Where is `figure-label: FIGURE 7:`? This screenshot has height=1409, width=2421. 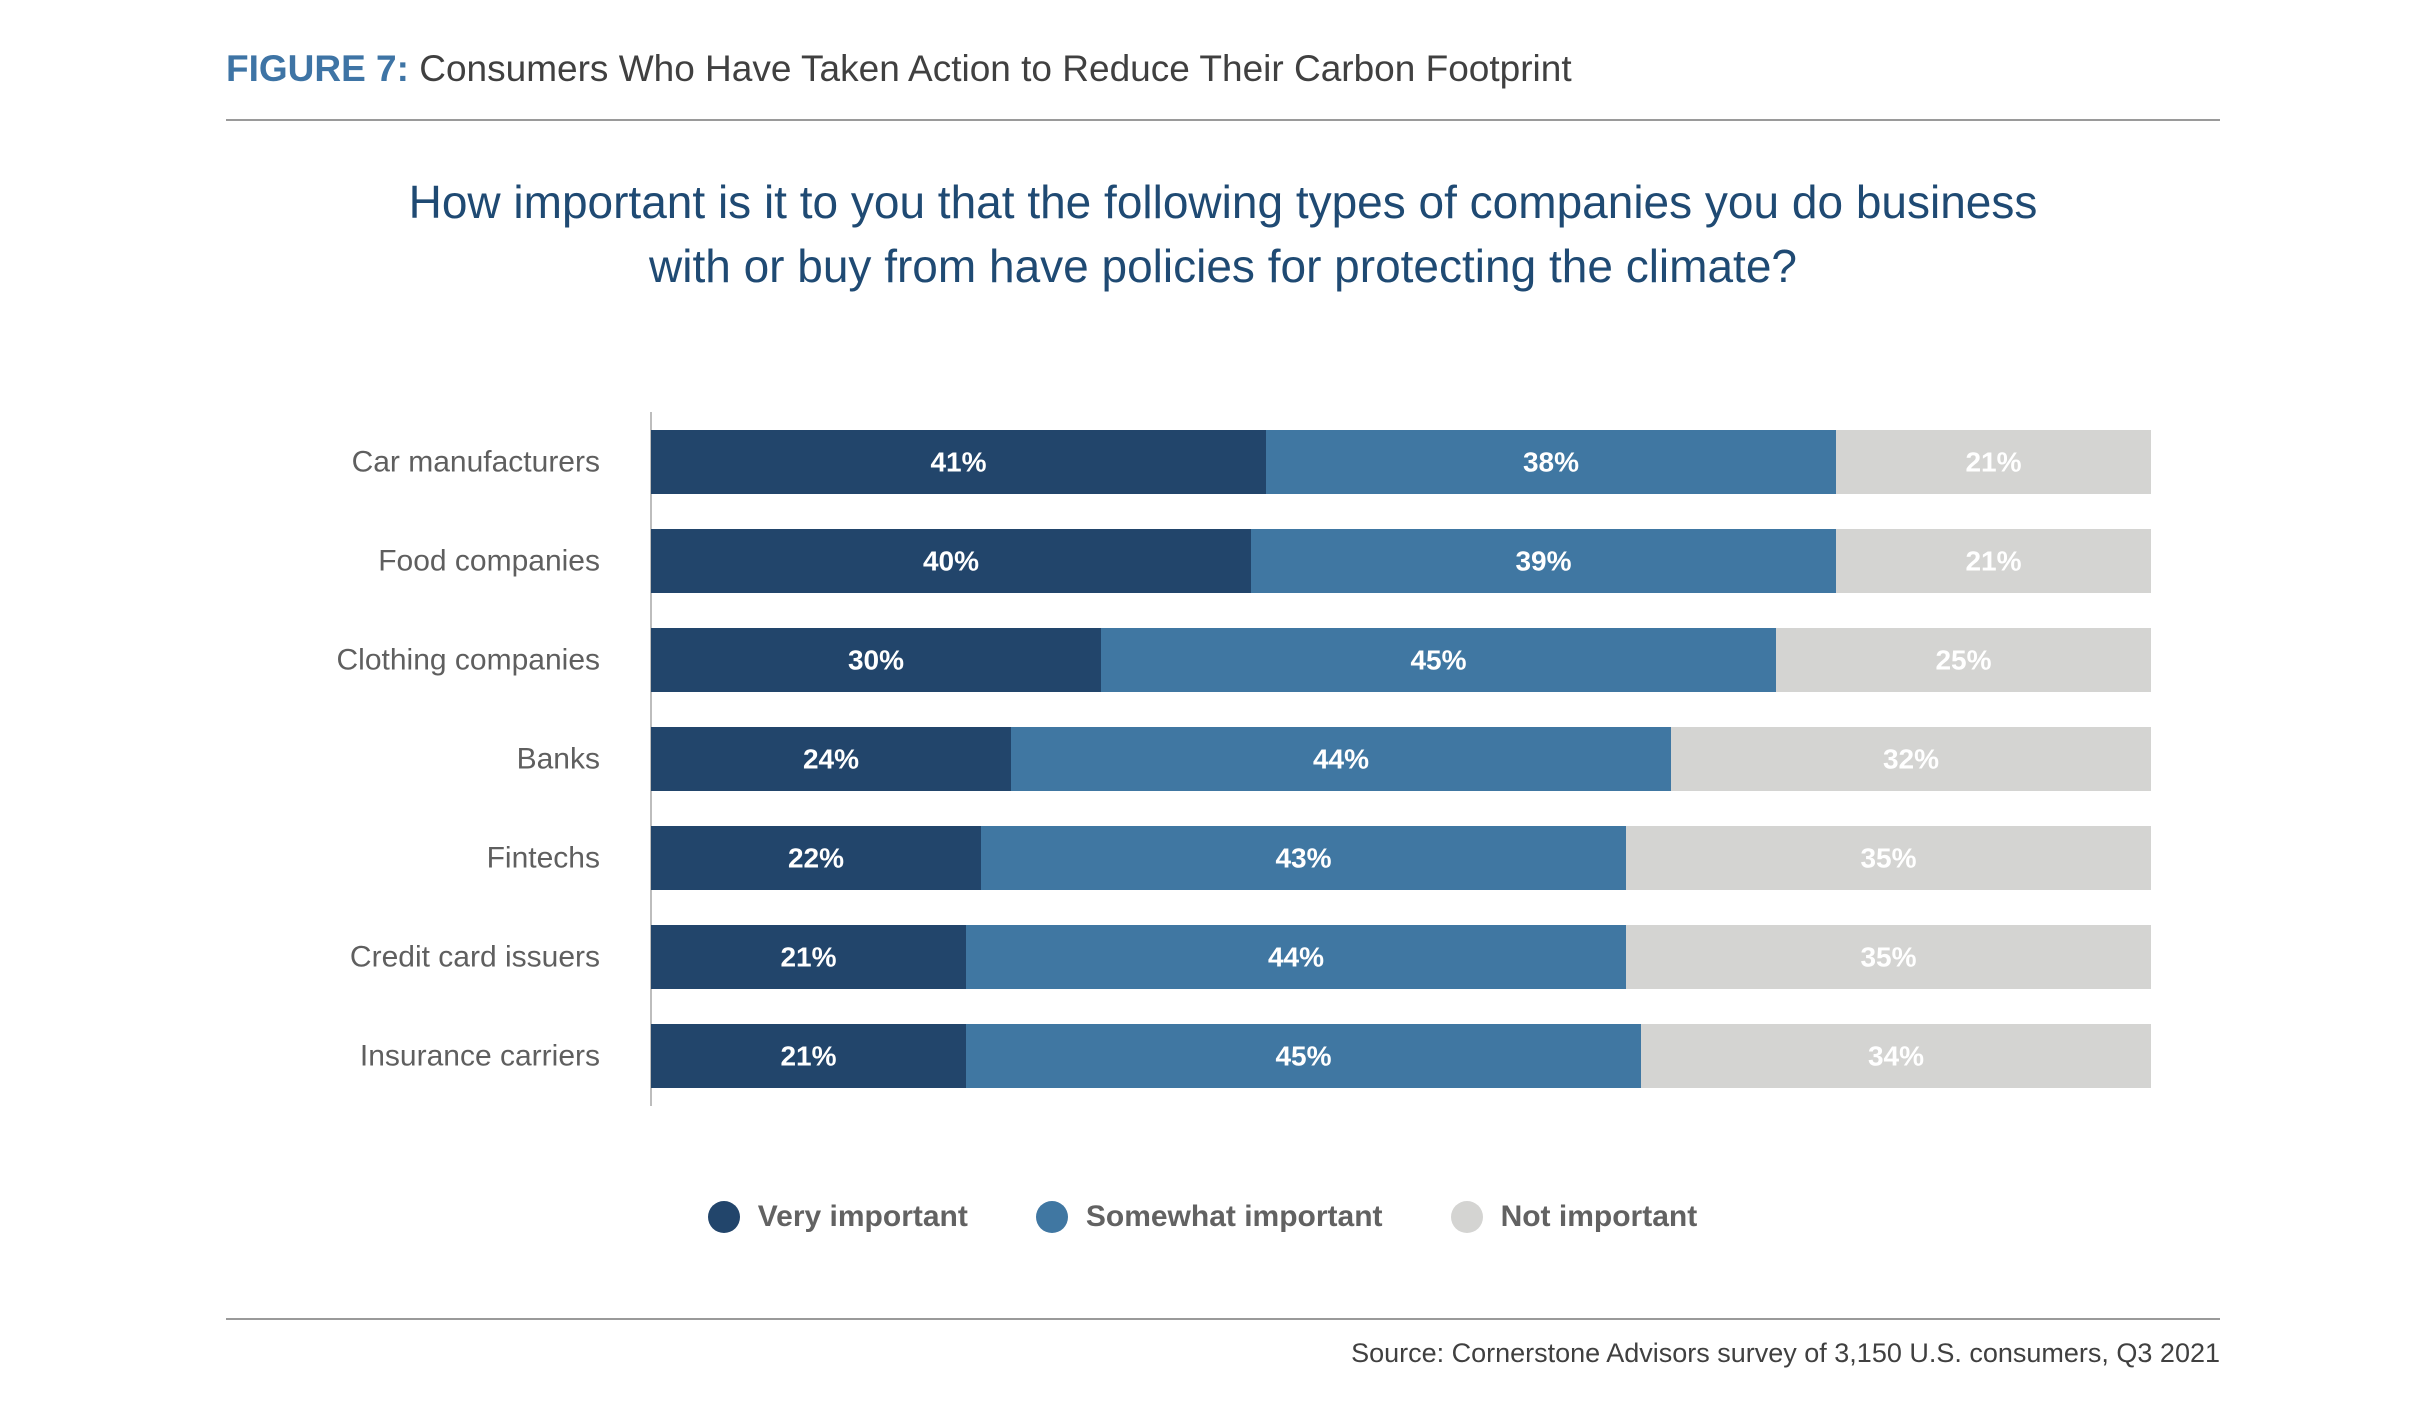
figure-label: FIGURE 7: is located at coordinates (317, 68).